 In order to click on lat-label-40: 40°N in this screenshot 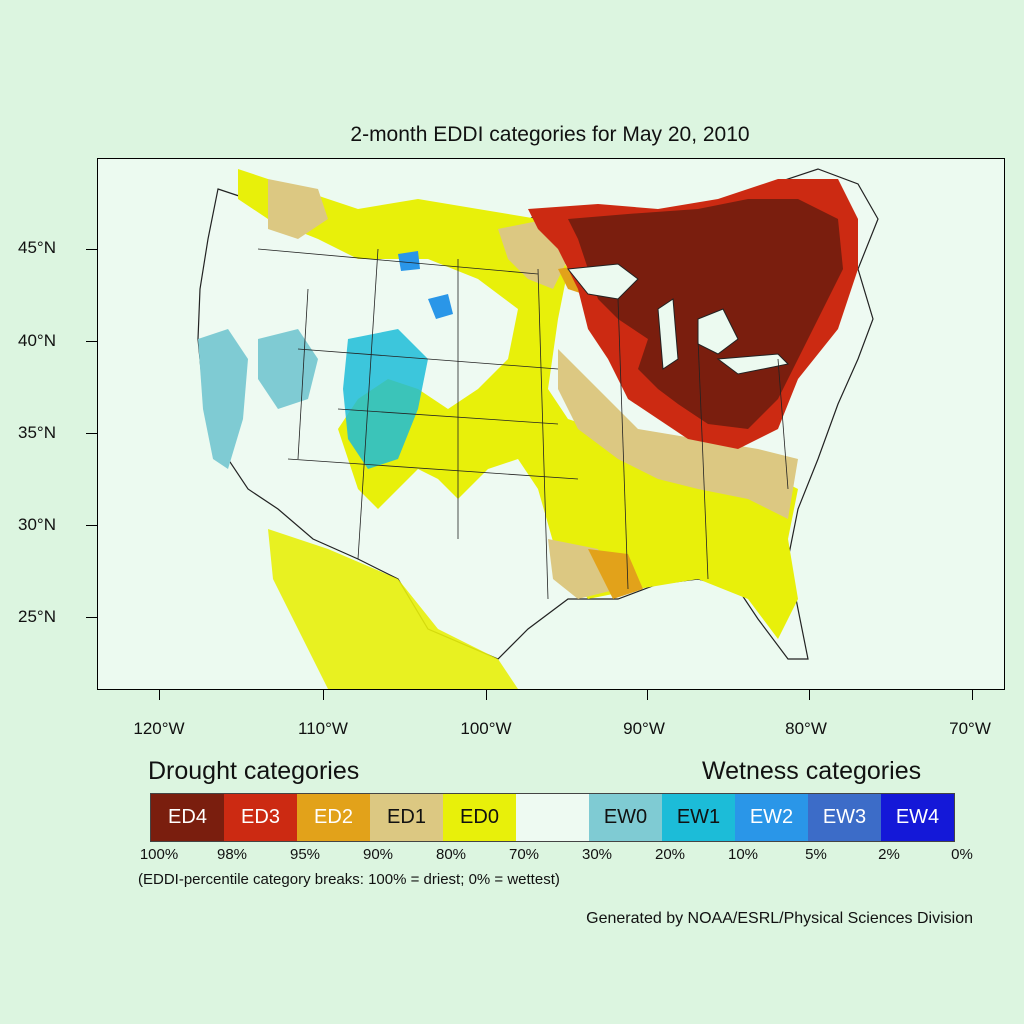, I will do `click(37, 340)`.